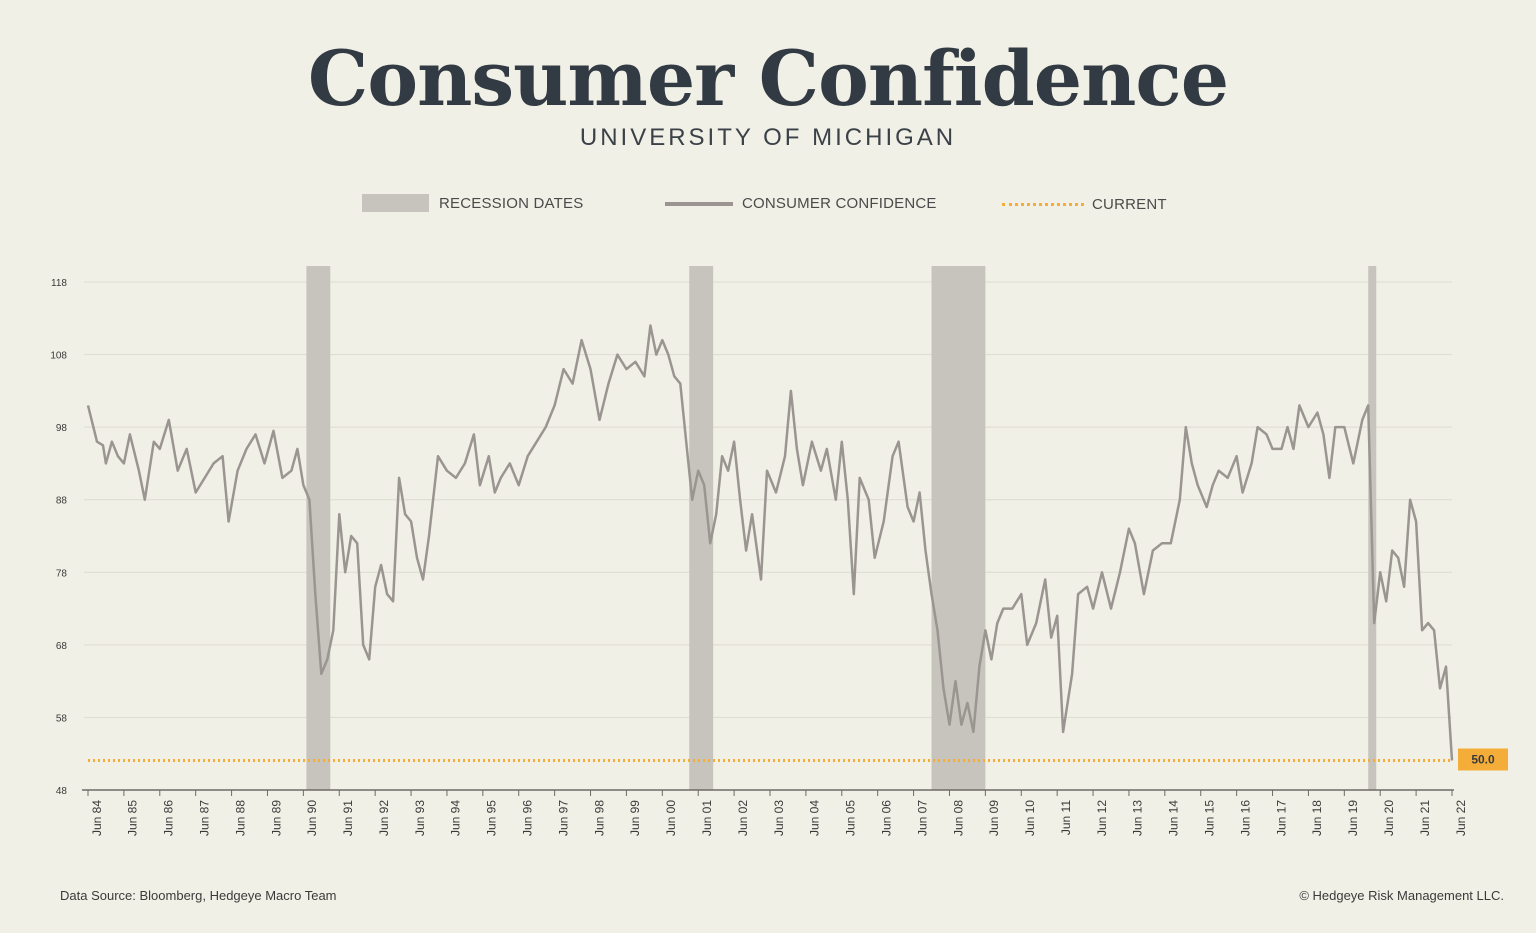 The height and width of the screenshot is (933, 1536). What do you see at coordinates (1210, 818) in the screenshot?
I see `x-tick-label: Jun 15` at bounding box center [1210, 818].